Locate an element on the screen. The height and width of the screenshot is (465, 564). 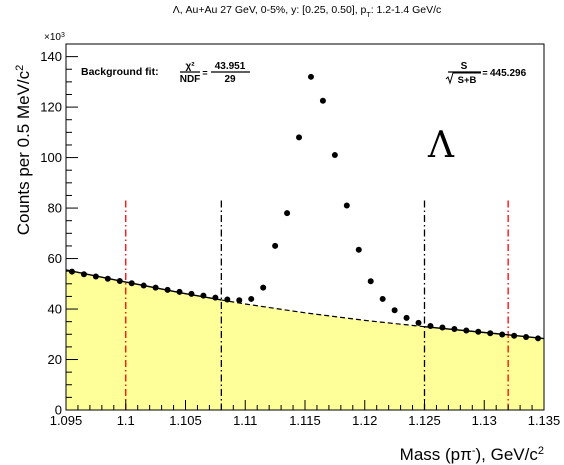
background-fit-annotation: Background fit: χ² NDF = 43.951 29 is located at coordinates (165, 73).